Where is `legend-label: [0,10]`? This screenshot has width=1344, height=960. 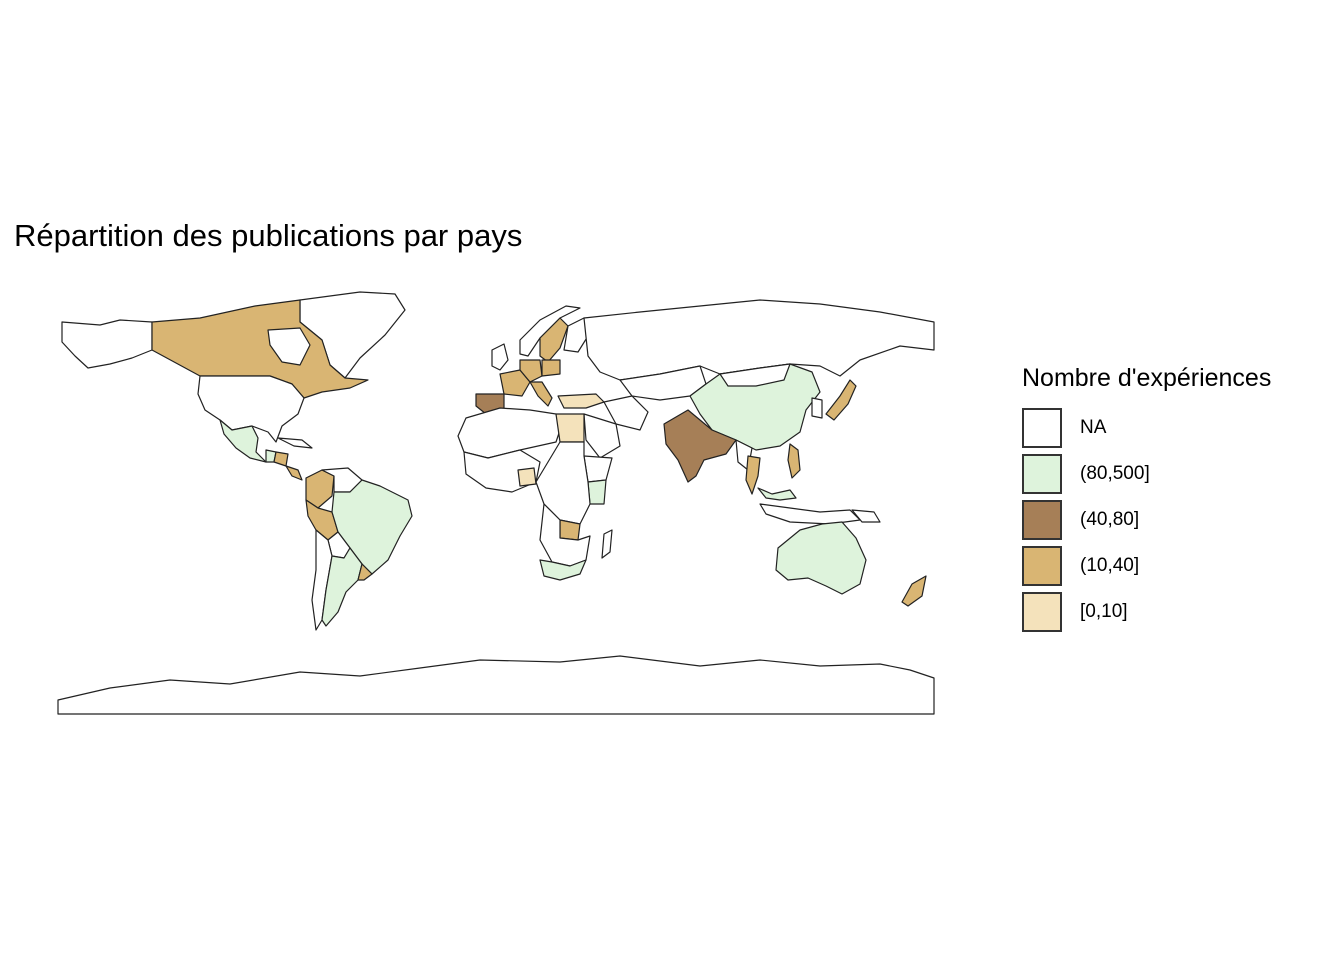 legend-label: [0,10] is located at coordinates (1104, 611).